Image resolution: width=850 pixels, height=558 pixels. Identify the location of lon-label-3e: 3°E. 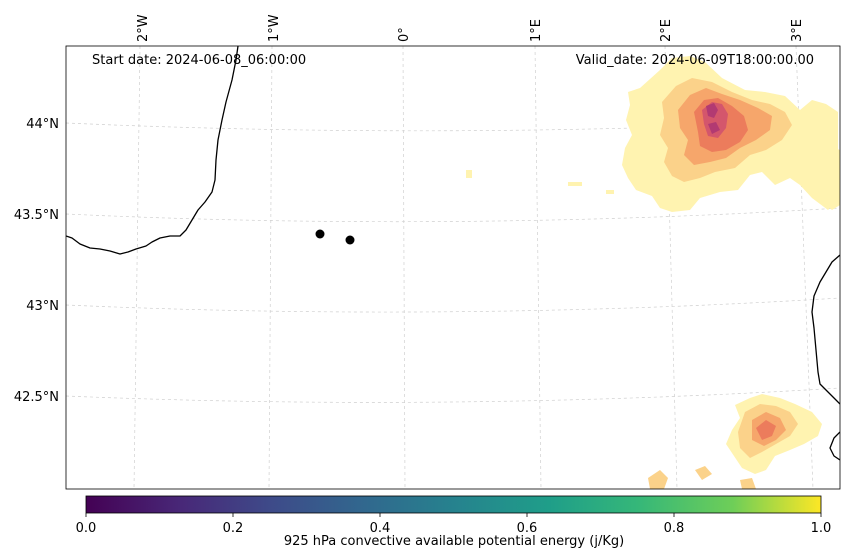
(797, 30).